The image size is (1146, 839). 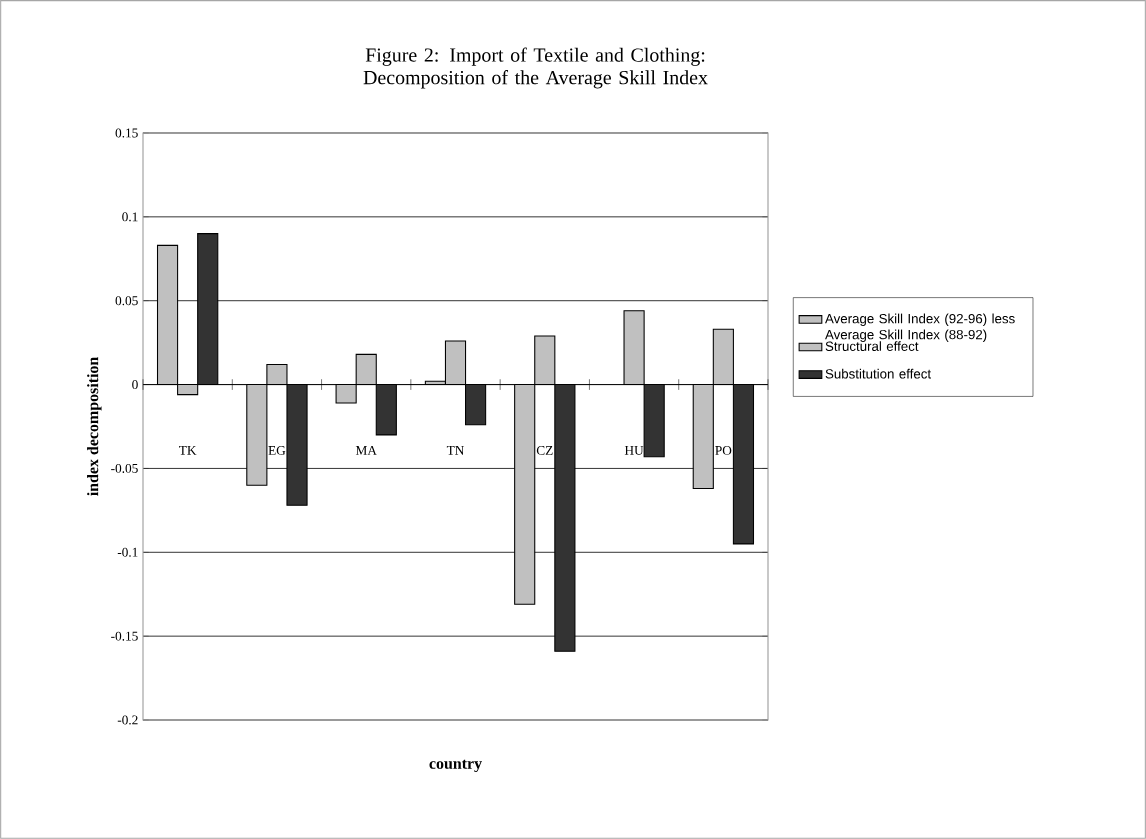 What do you see at coordinates (127, 720) in the screenshot?
I see `y-tick-label: -0.2` at bounding box center [127, 720].